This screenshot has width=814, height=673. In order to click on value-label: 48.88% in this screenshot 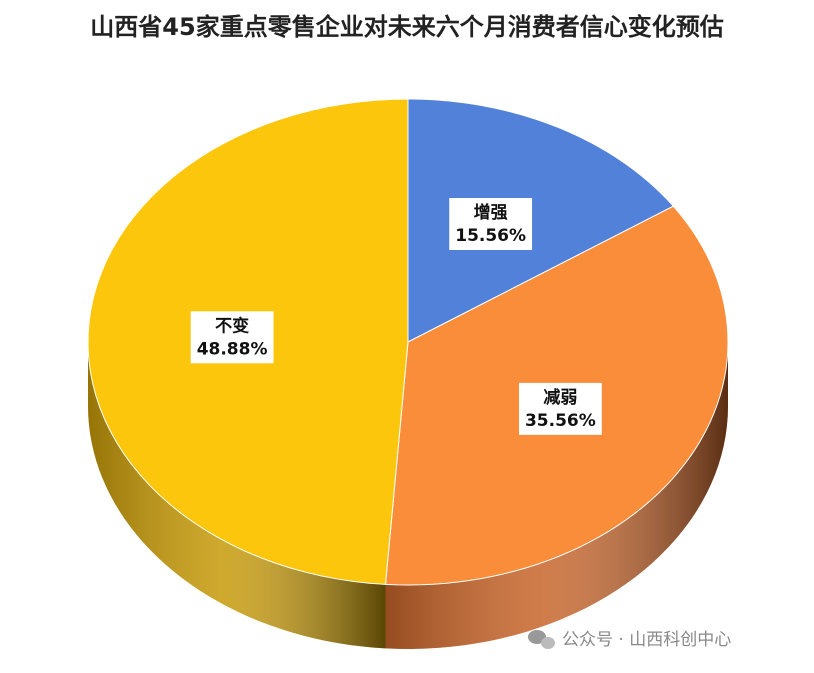, I will do `click(232, 349)`.